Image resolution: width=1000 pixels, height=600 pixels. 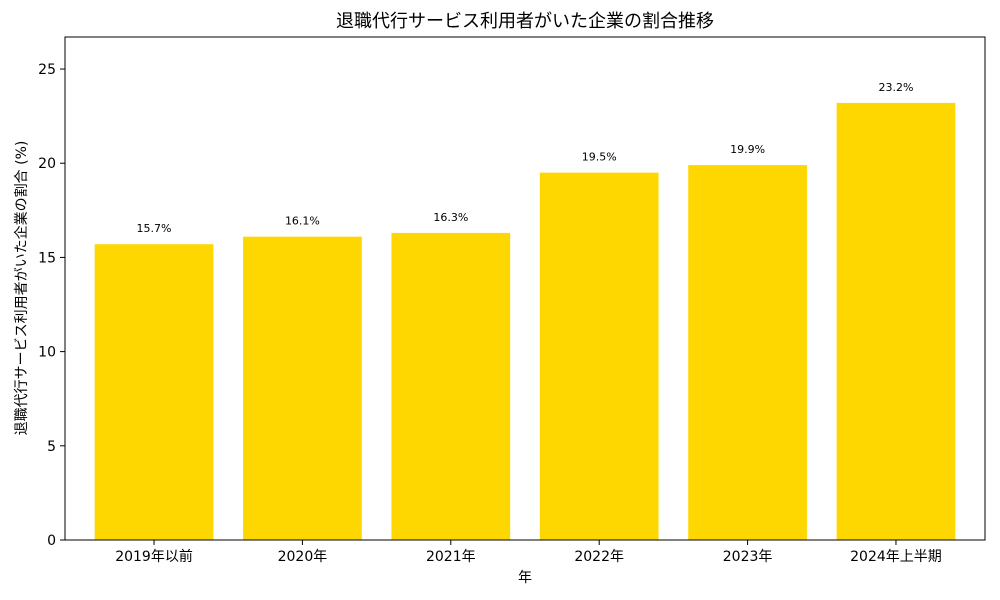 I want to click on x-tick-label-3: 2022年, so click(x=599, y=557).